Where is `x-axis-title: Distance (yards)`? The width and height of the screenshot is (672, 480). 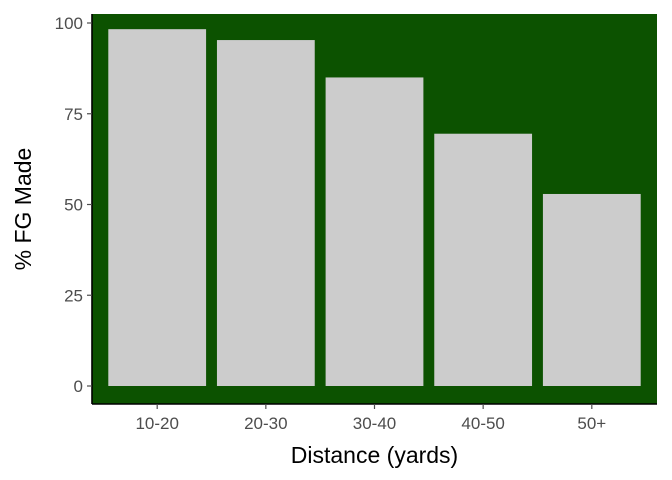 x-axis-title: Distance (yards) is located at coordinates (374, 455).